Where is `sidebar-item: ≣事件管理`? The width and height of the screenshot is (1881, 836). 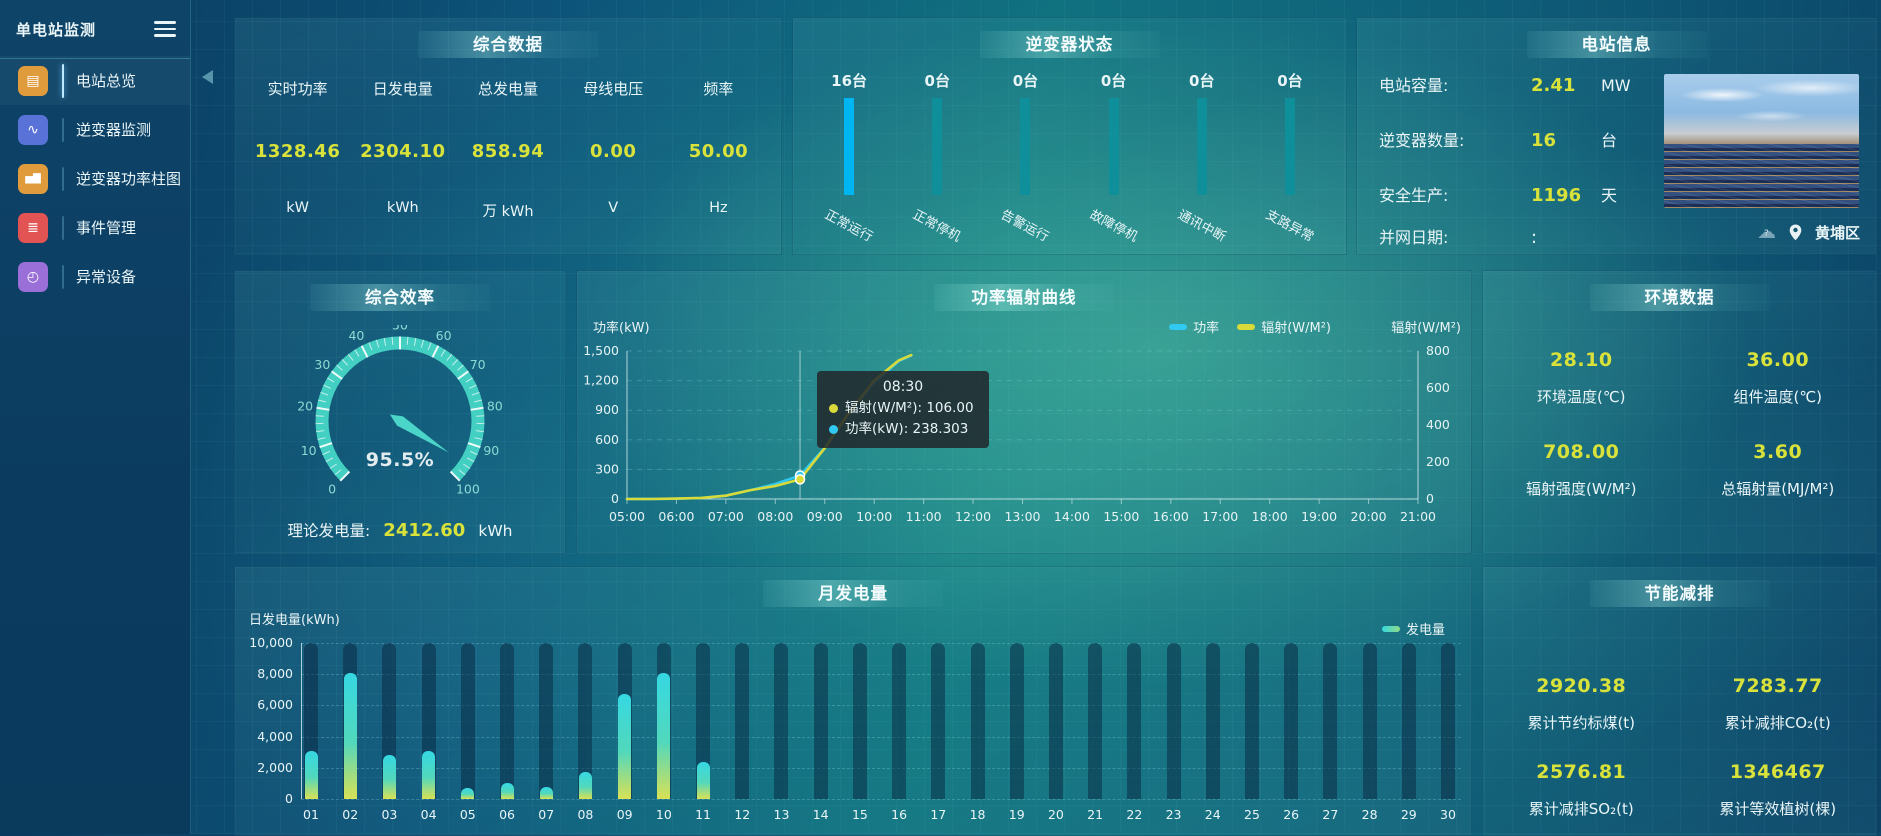 sidebar-item: ≣事件管理 is located at coordinates (95, 227).